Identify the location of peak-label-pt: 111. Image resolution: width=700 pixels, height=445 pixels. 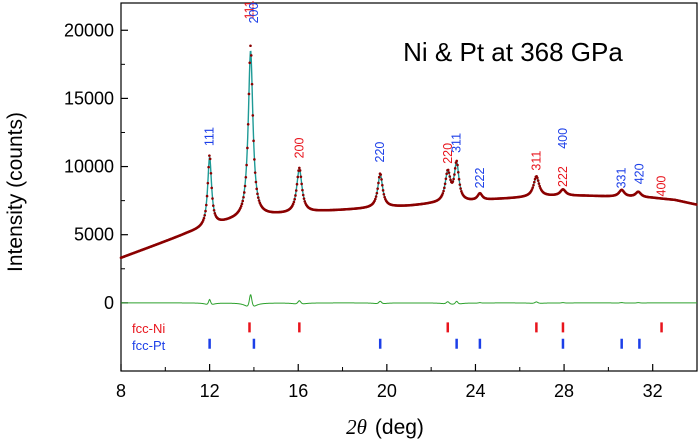
(210, 136).